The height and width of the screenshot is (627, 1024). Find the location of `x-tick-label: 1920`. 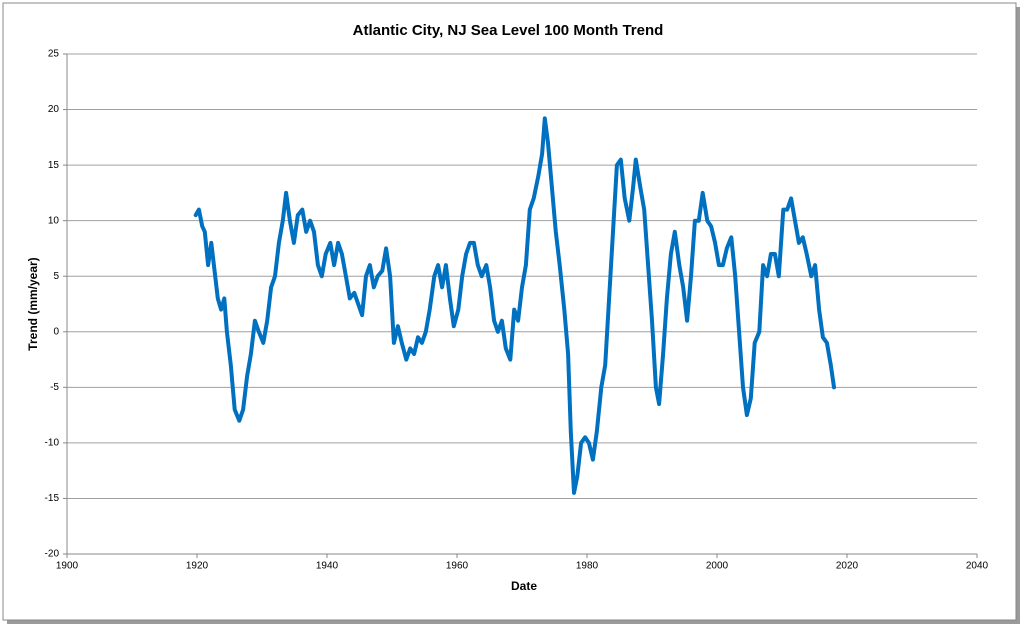

x-tick-label: 1920 is located at coordinates (197, 566).